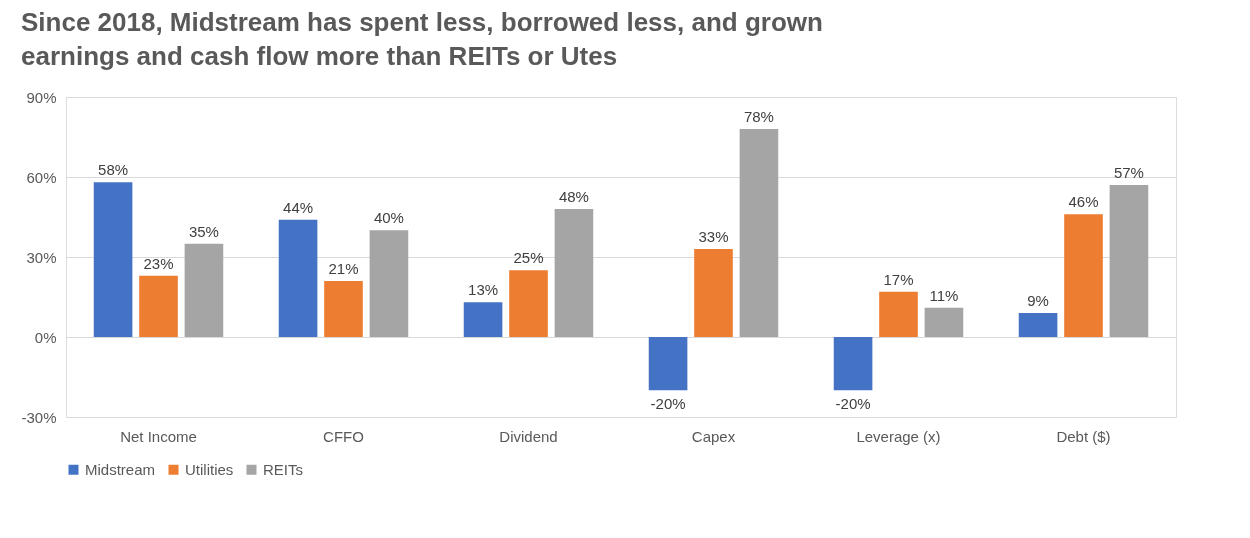 The height and width of the screenshot is (538, 1250). I want to click on x-tick-label: Leverage (x), so click(898, 436).